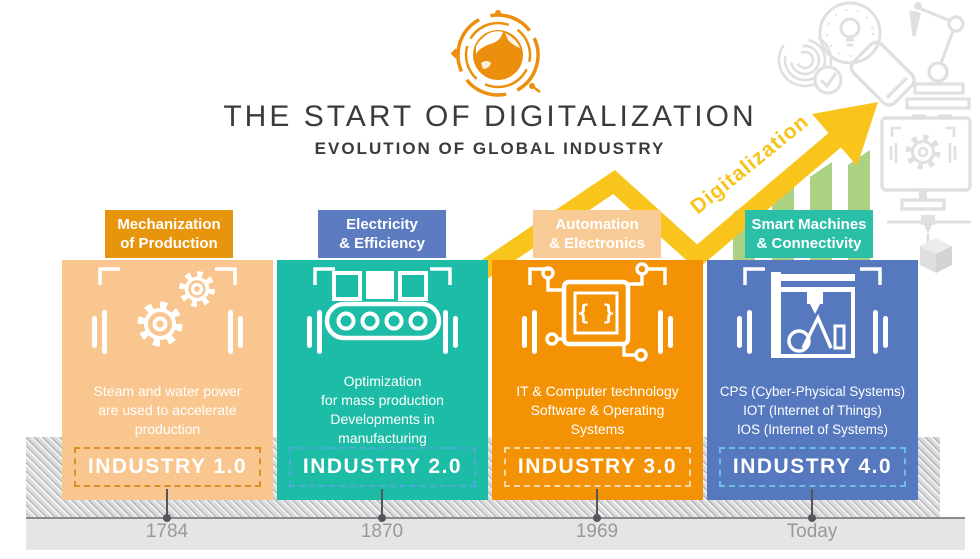  Describe the element at coordinates (874, 137) in the screenshot. I see `sketch-icons-cluster` at that location.